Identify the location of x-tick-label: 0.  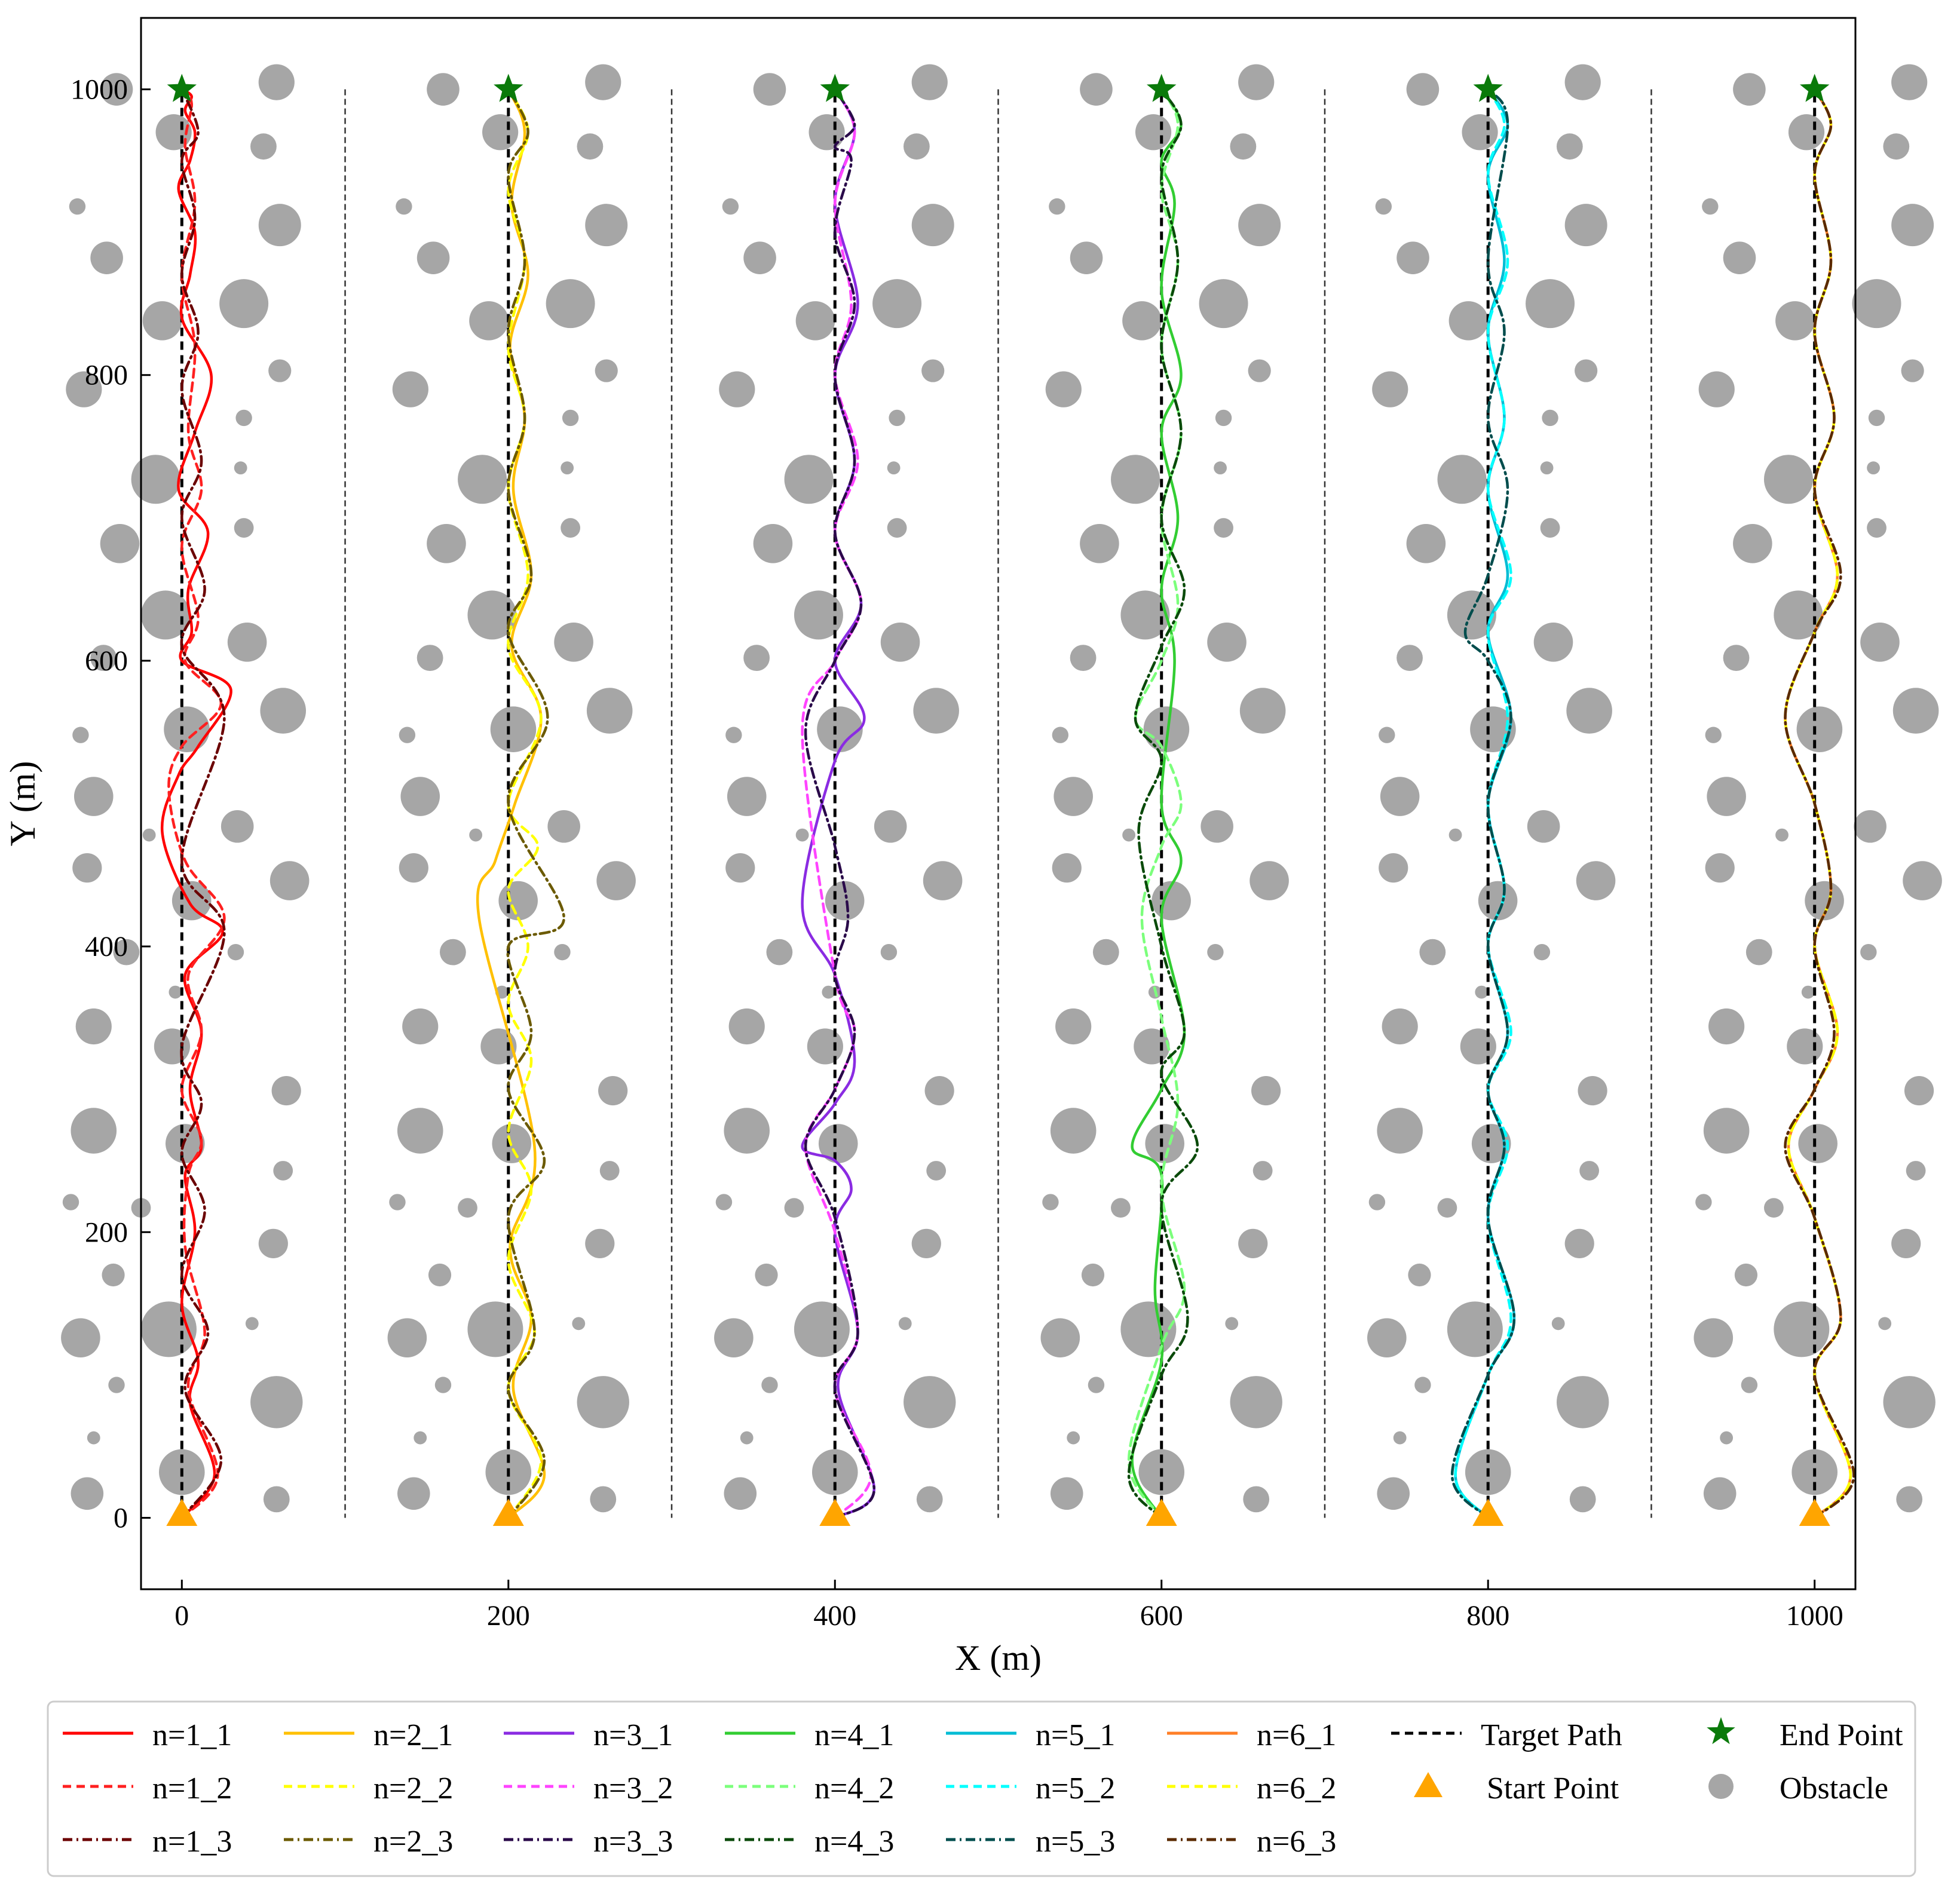
(181, 1616).